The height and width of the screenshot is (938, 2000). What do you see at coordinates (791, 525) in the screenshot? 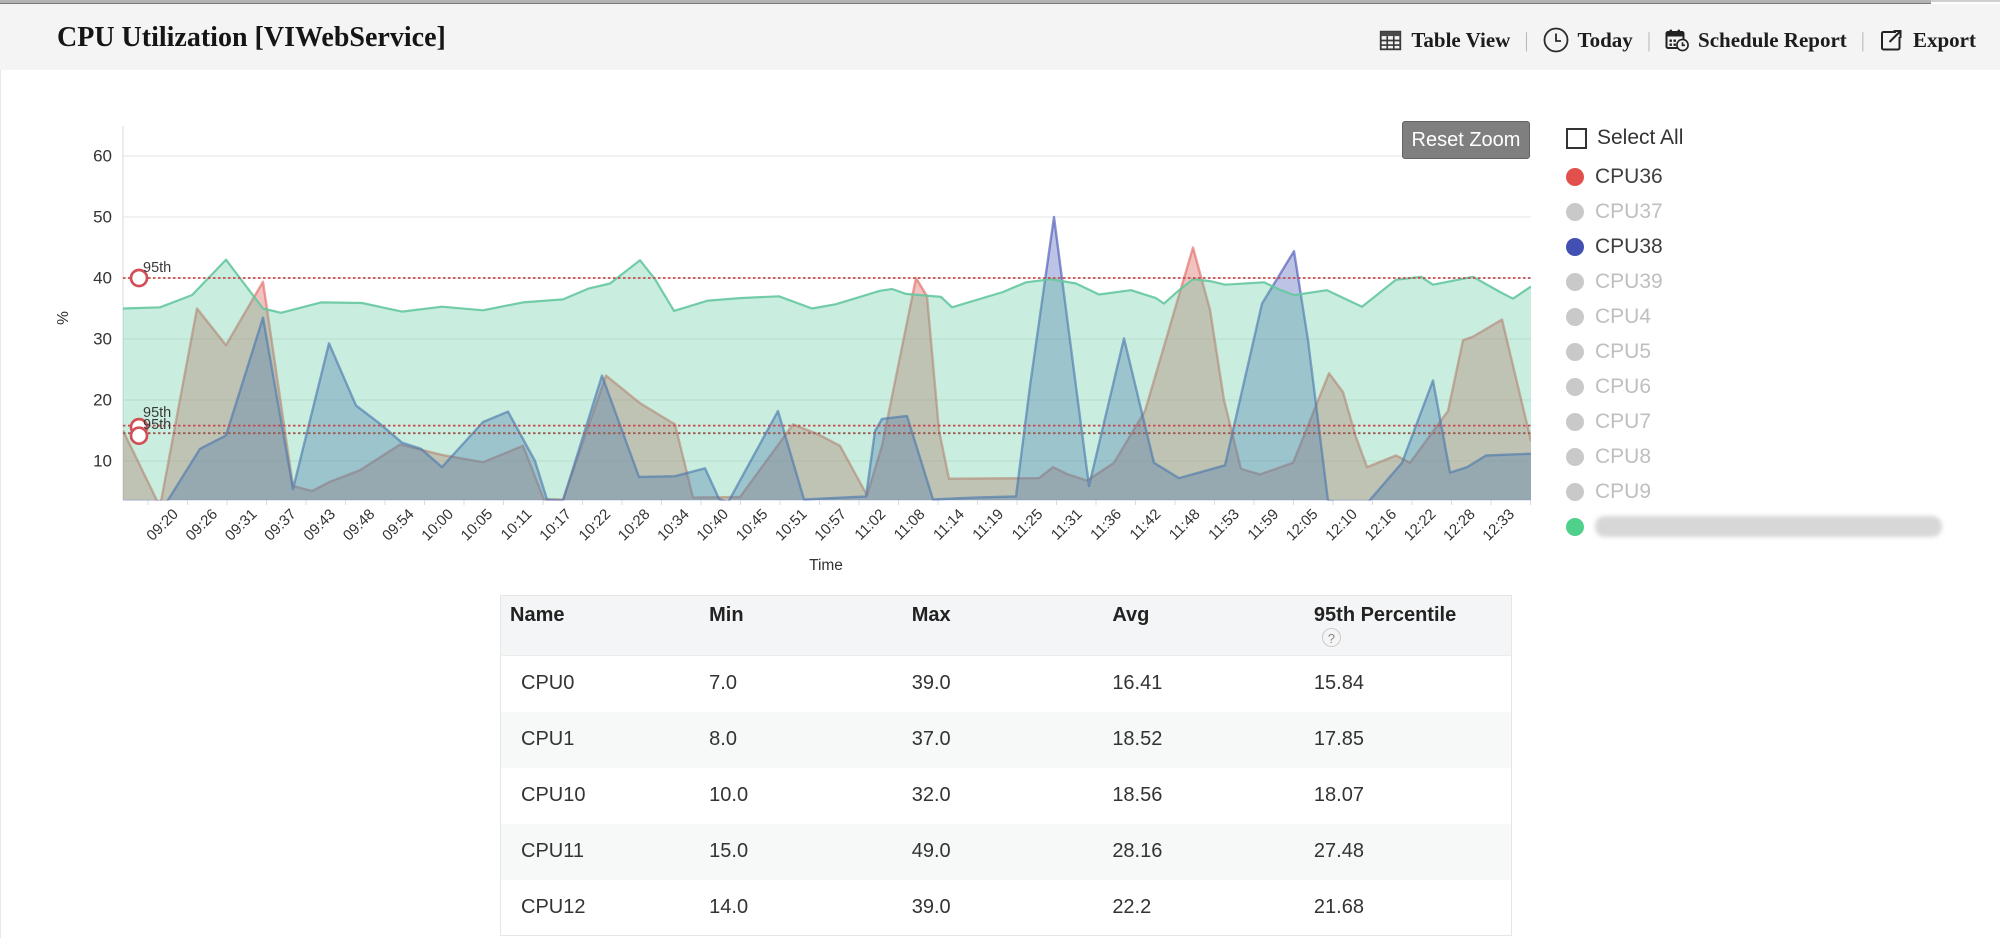
I see `svg-text: 10:51` at bounding box center [791, 525].